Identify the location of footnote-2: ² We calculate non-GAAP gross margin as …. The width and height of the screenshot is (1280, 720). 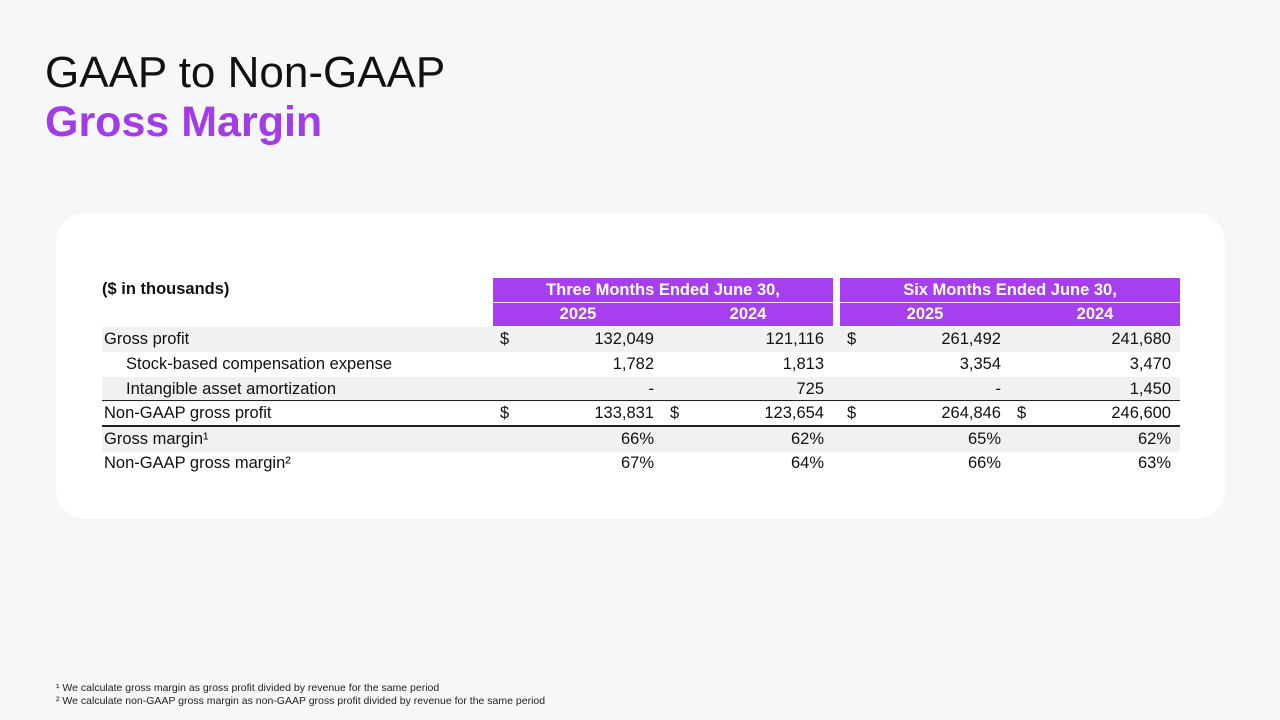
(301, 701).